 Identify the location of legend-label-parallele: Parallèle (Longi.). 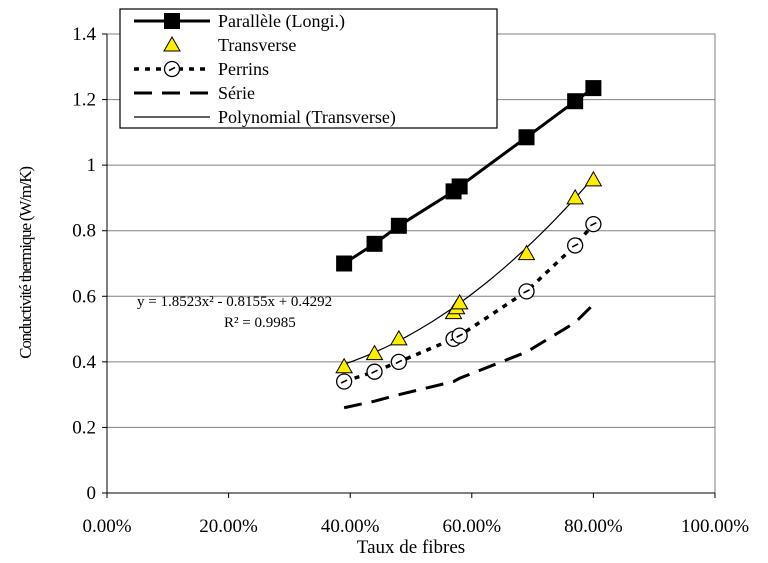
(281, 21).